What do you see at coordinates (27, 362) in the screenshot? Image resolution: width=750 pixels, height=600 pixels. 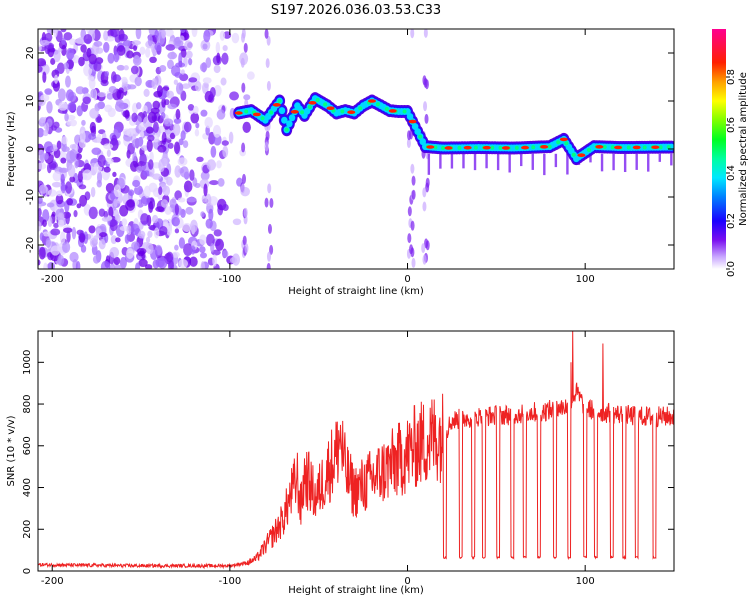 I see `y-tick-label: 1000` at bounding box center [27, 362].